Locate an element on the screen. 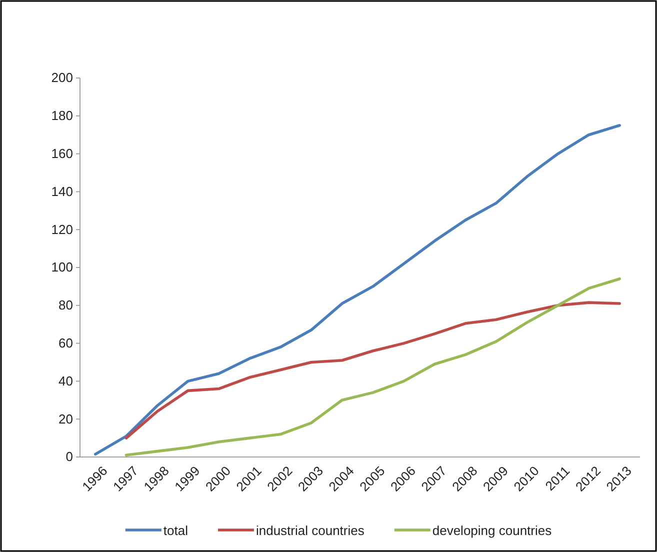  y-tick-label: 60 is located at coordinates (65, 342).